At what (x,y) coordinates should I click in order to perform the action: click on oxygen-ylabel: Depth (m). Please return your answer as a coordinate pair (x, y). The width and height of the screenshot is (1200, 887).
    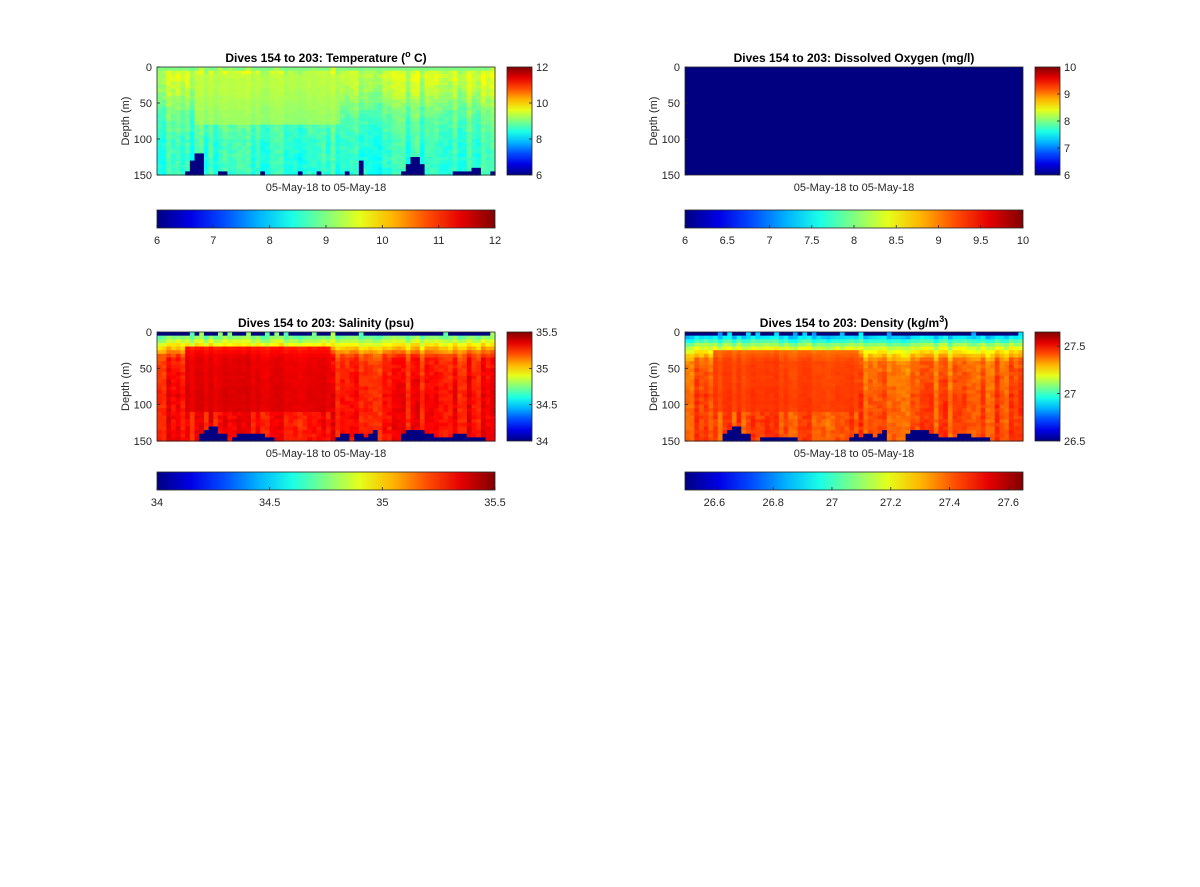
    Looking at the image, I should click on (654, 121).